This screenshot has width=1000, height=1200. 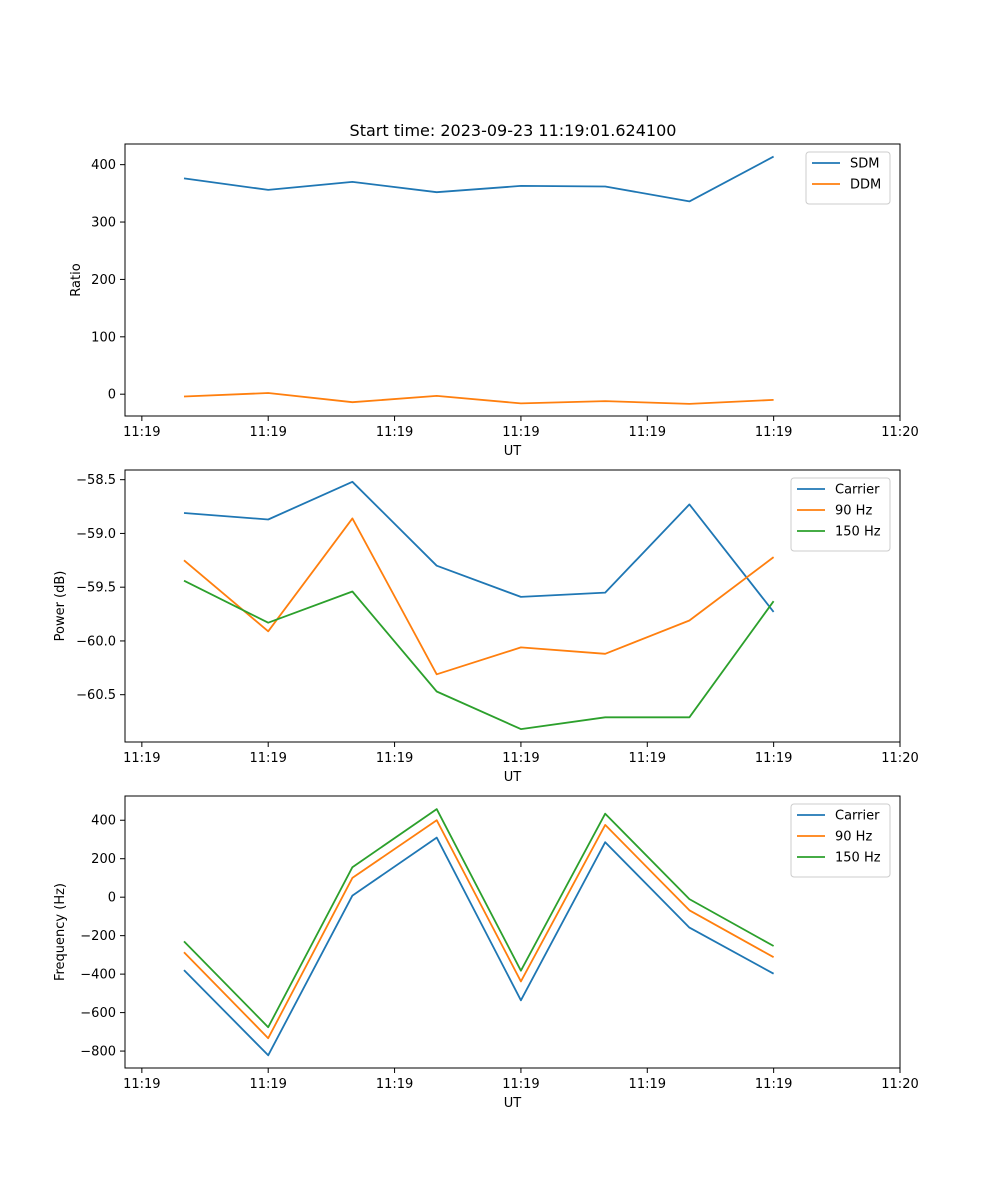 I want to click on power-ylabel: Power (dB), so click(x=60, y=606).